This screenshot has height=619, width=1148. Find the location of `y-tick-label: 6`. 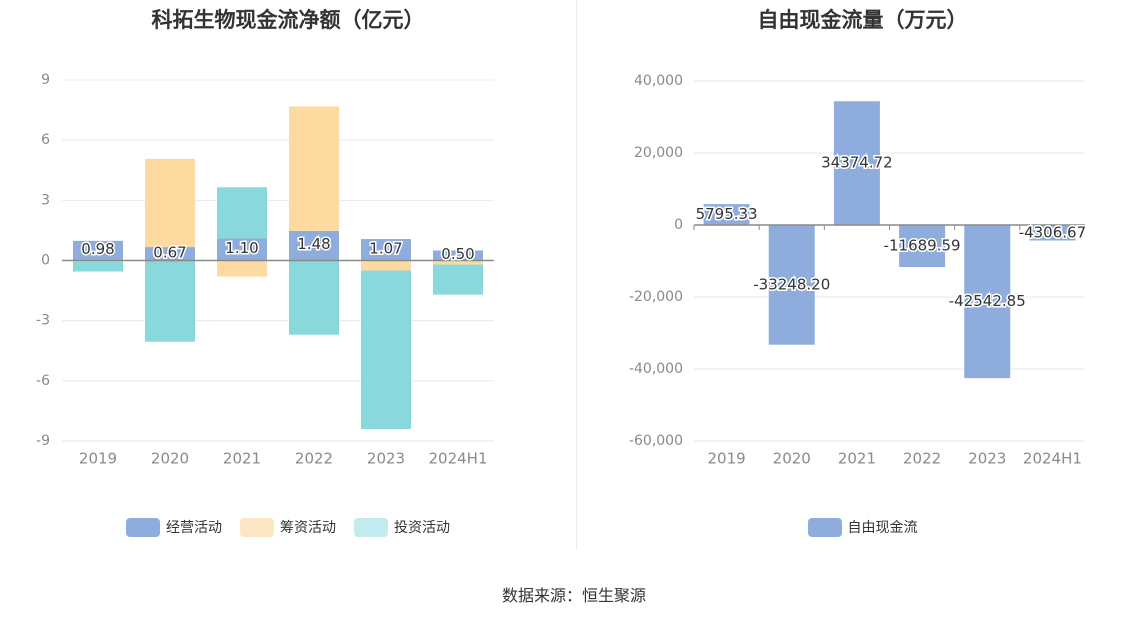

y-tick-label: 6 is located at coordinates (45, 140).